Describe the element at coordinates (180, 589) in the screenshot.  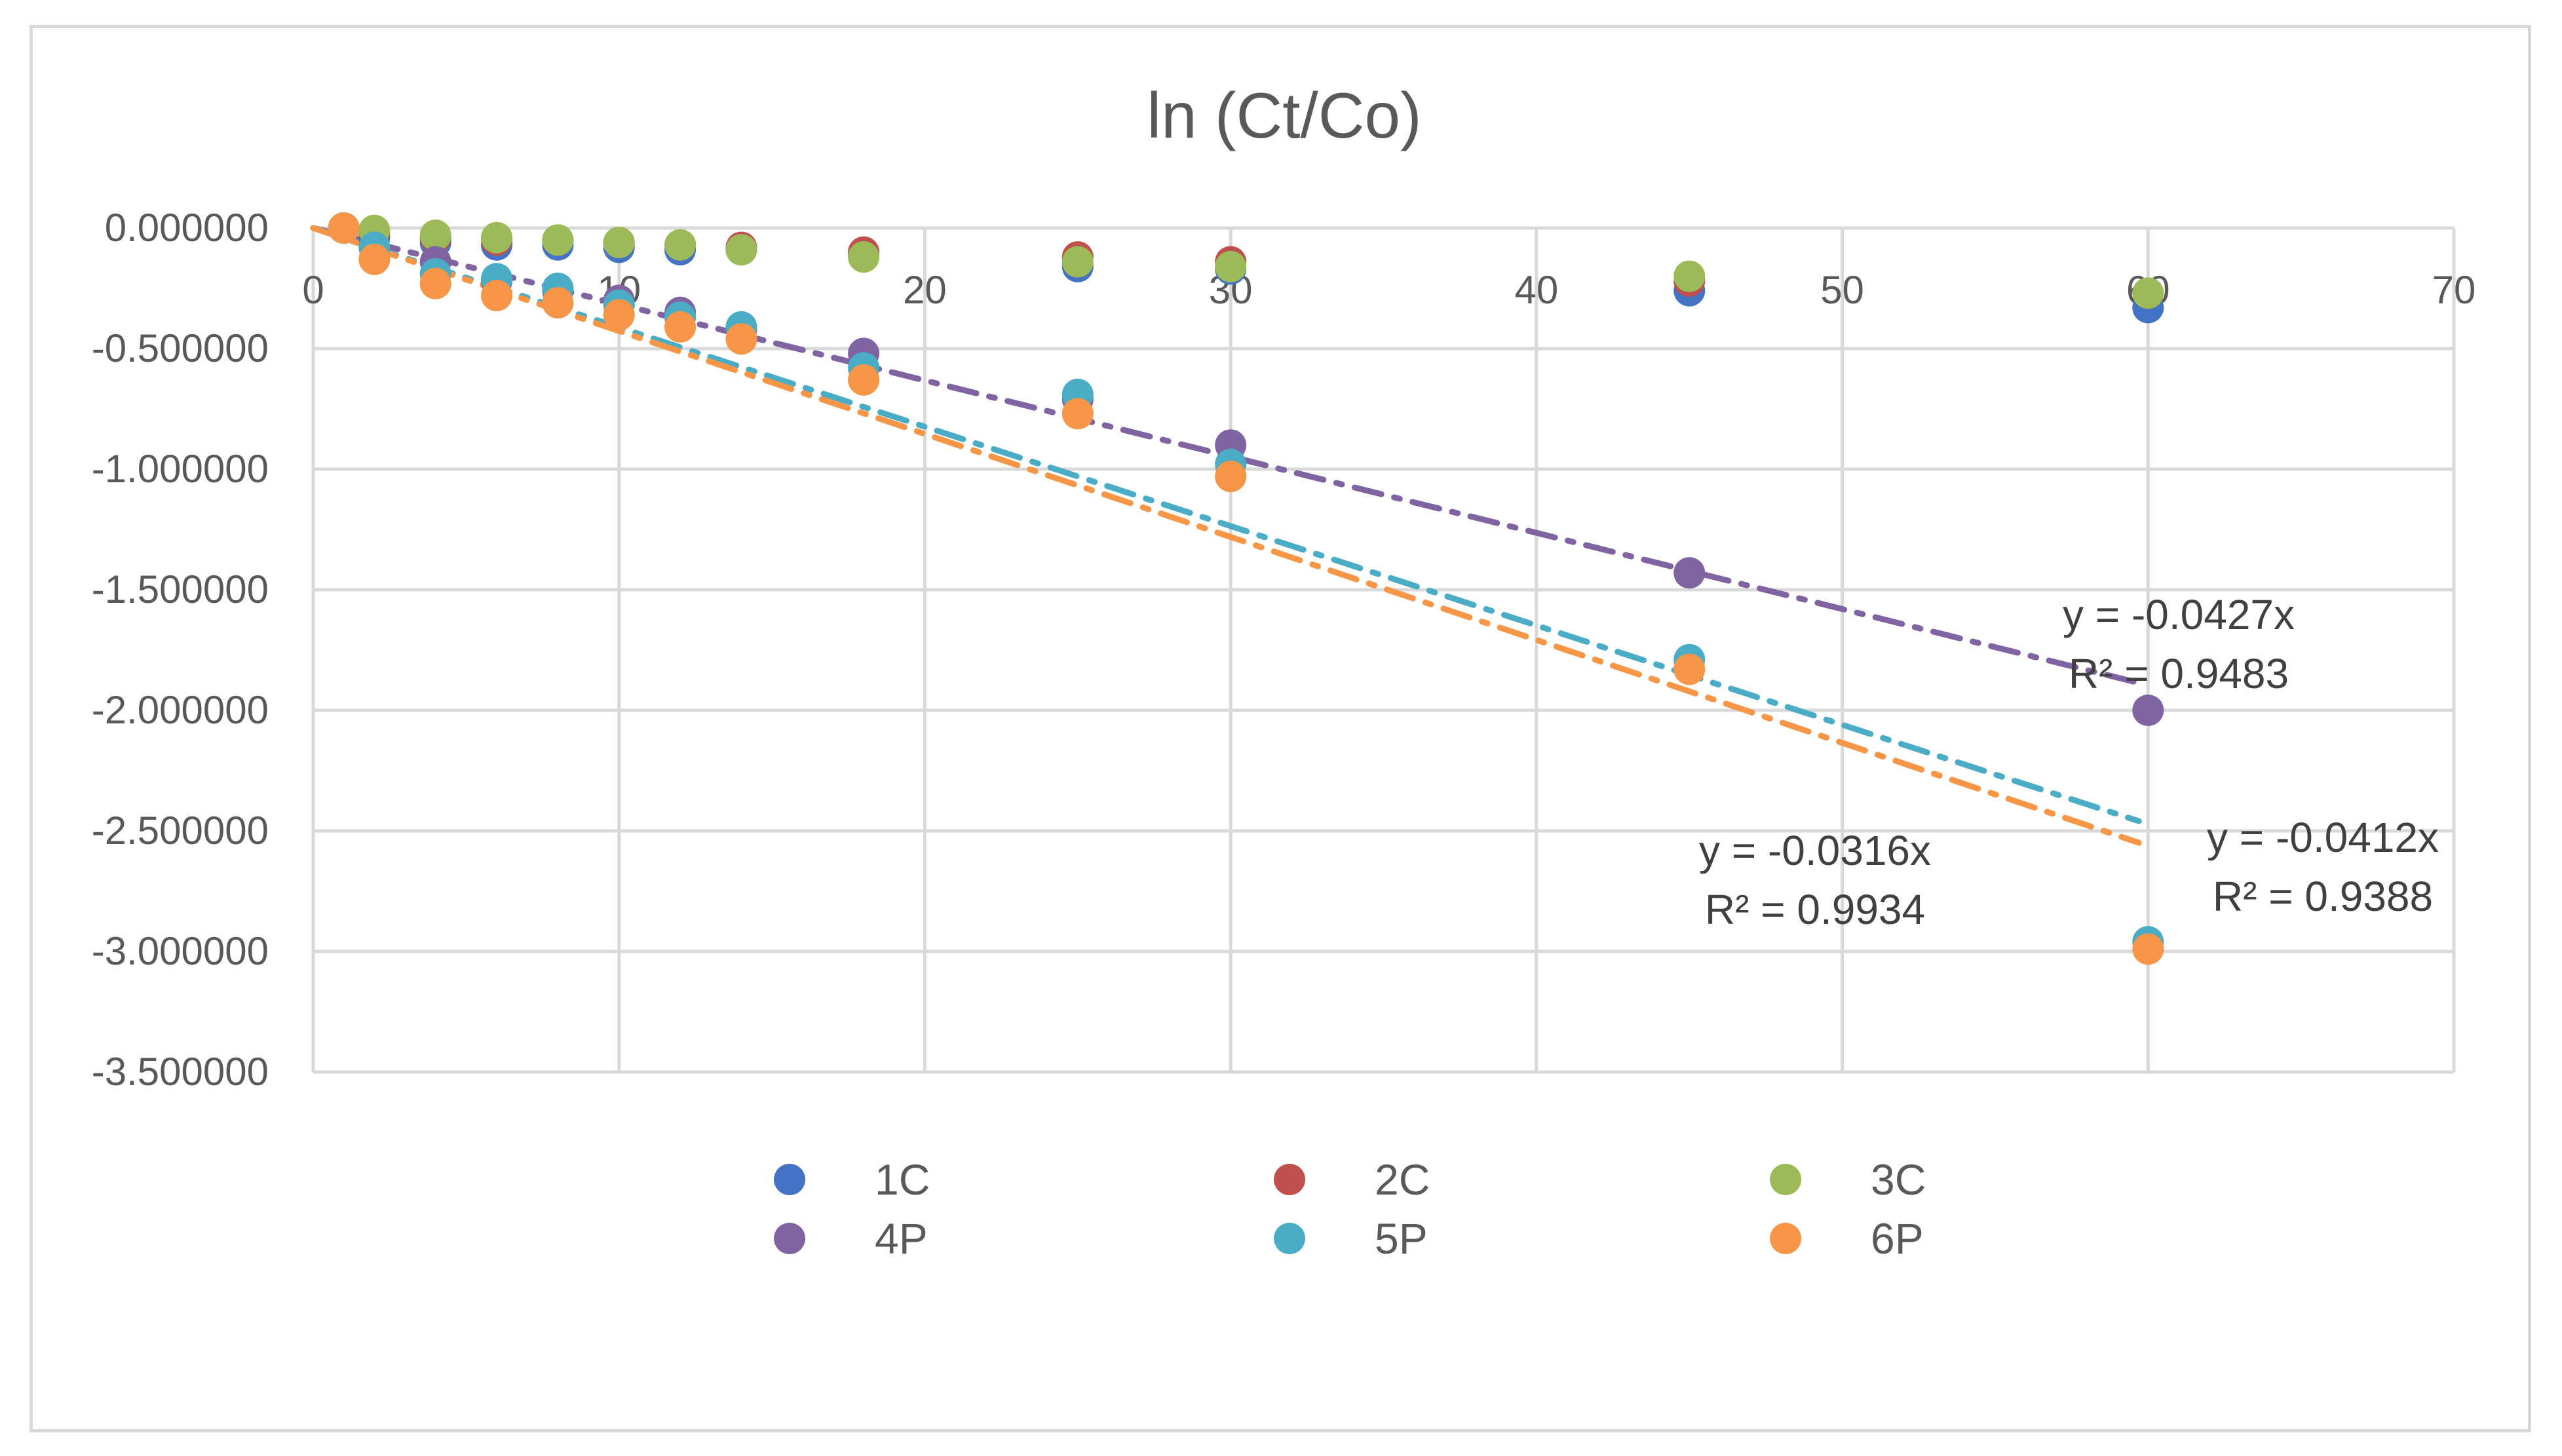
I see `y-tick-label: -1.500000` at that location.